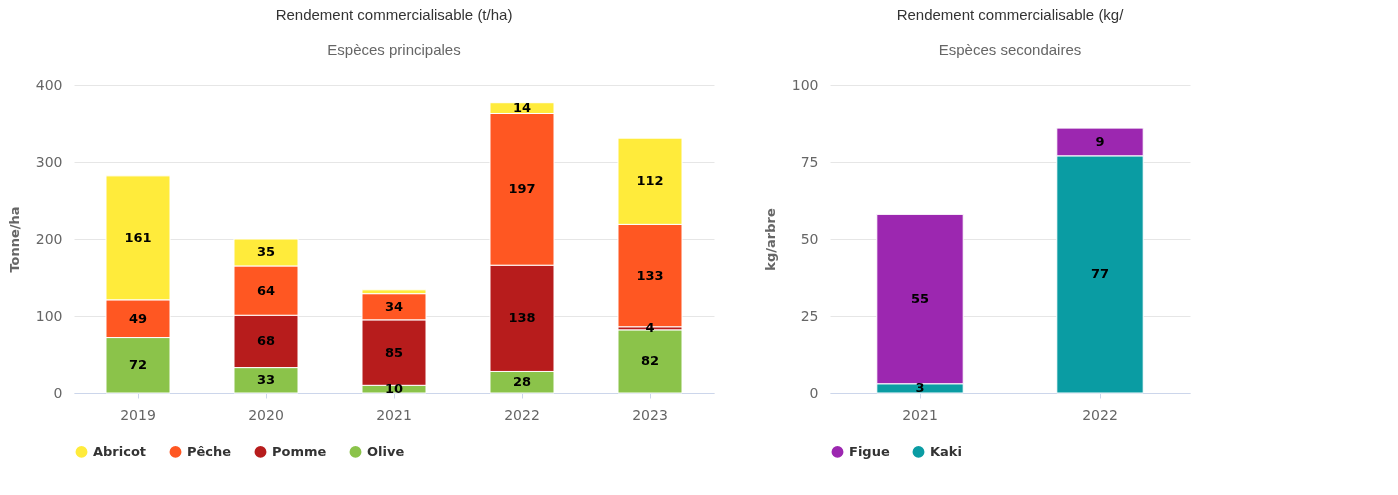 Image resolution: width=1398 pixels, height=495 pixels. What do you see at coordinates (522, 318) in the screenshot?
I see `data-label: 138` at bounding box center [522, 318].